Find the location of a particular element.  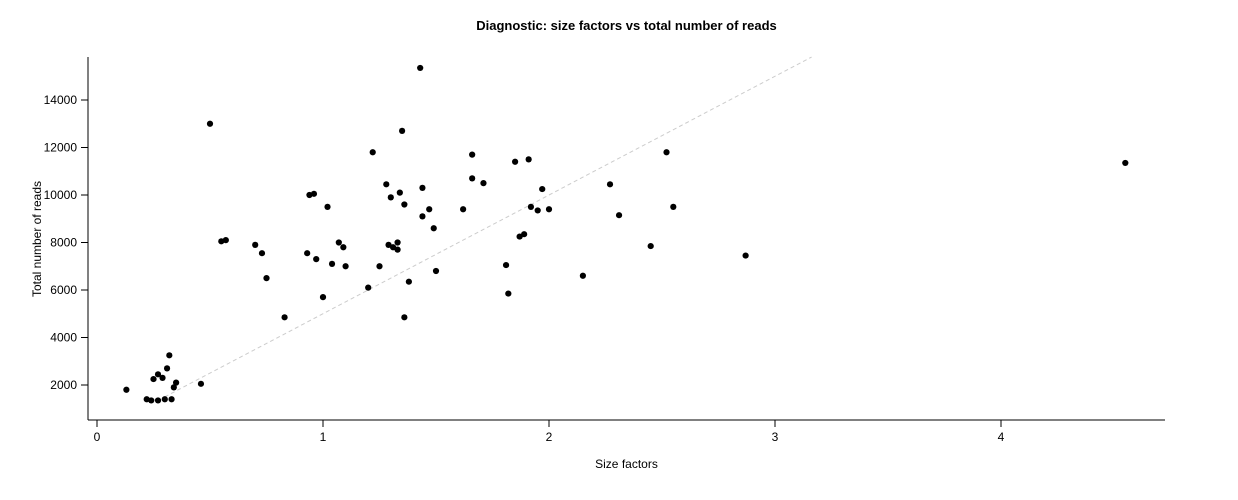

y-tick-label: 12000 is located at coordinates (61, 148).